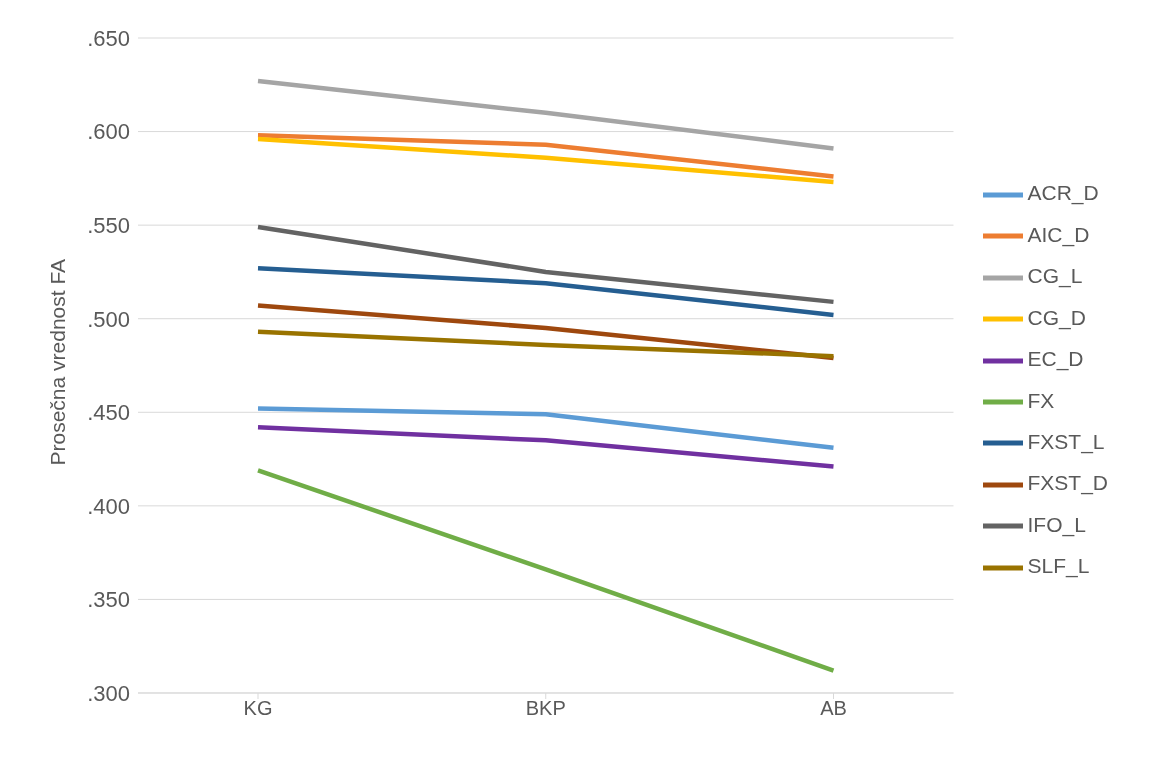 Image resolution: width=1151 pixels, height=764 pixels. I want to click on y-tick-label: .500, so click(108, 319).